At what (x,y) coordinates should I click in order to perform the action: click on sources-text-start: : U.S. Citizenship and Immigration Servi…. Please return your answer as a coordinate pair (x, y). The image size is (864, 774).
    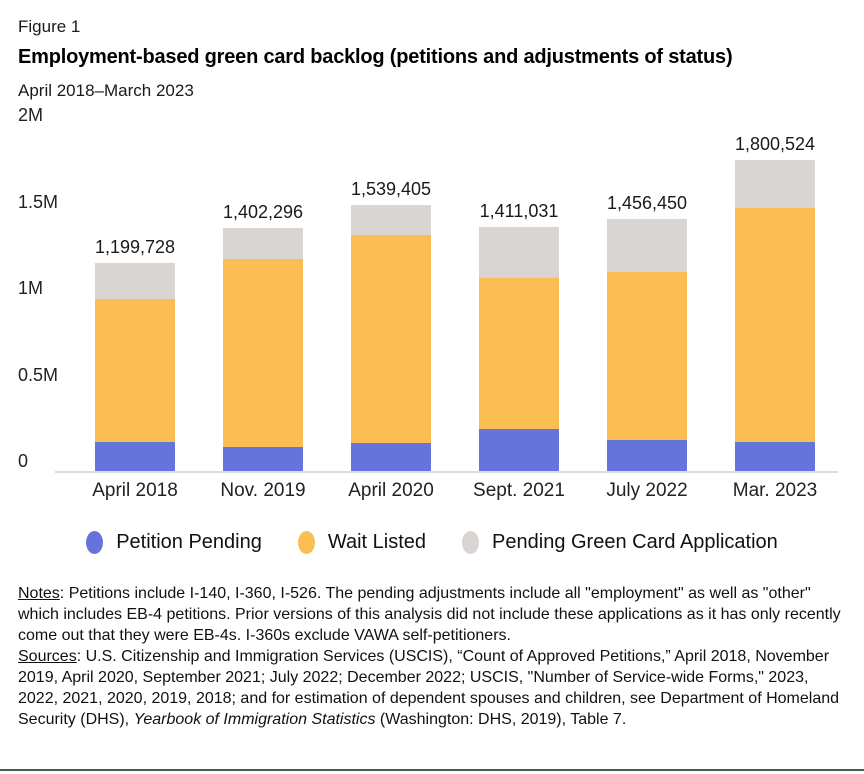
    Looking at the image, I should click on (429, 688).